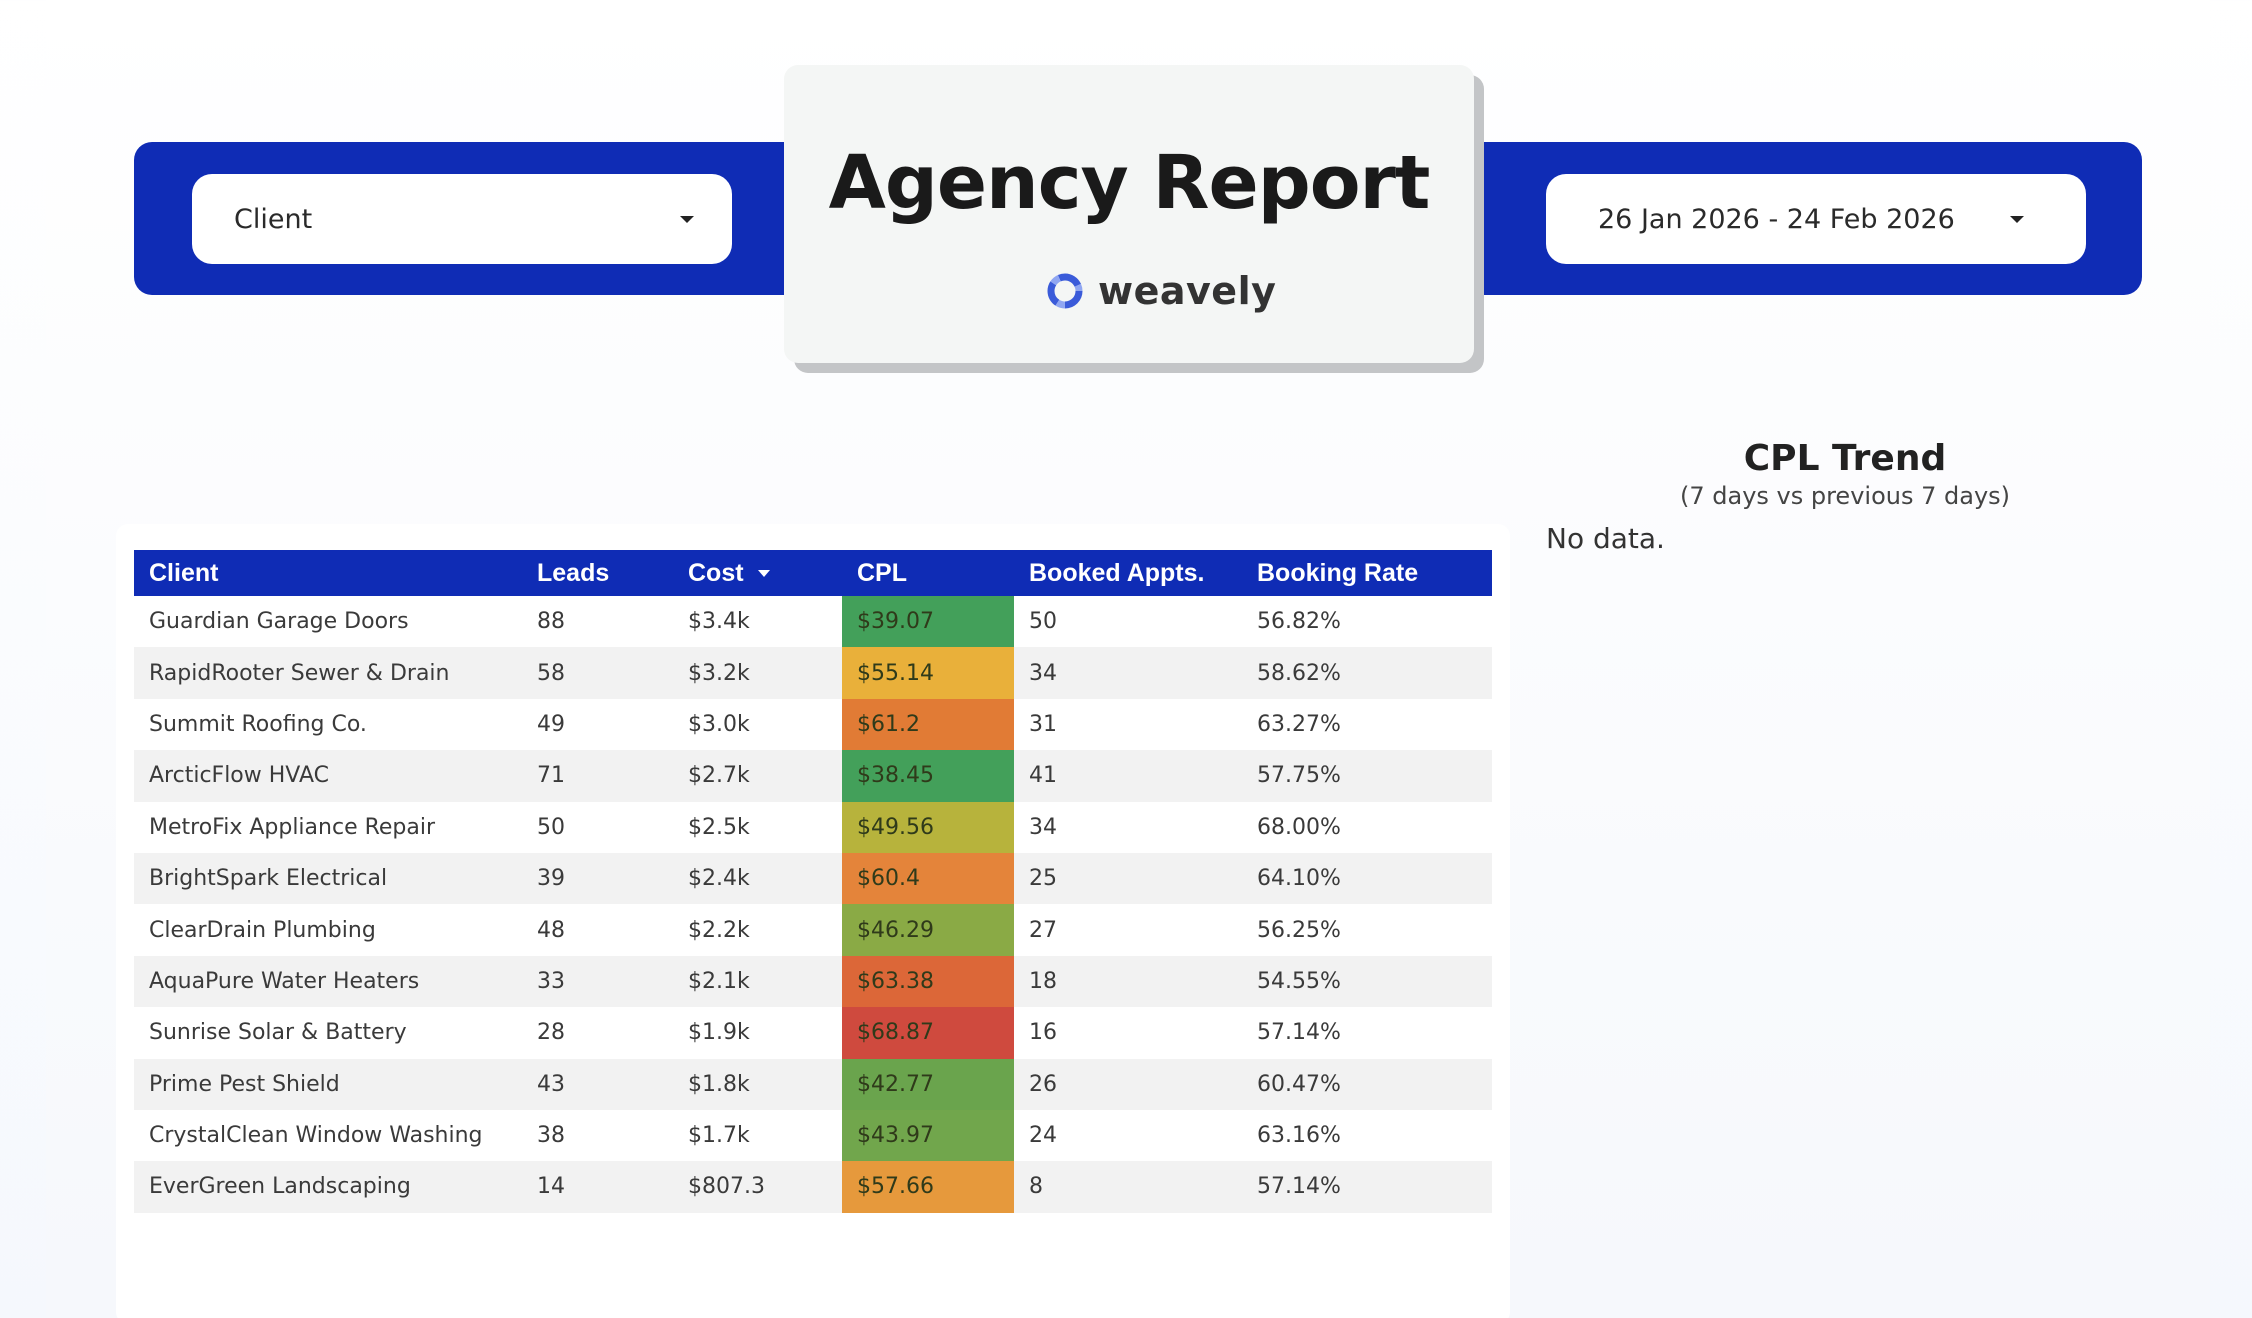 Image resolution: width=2252 pixels, height=1318 pixels. I want to click on column-header-cost: Cost, so click(757, 573).